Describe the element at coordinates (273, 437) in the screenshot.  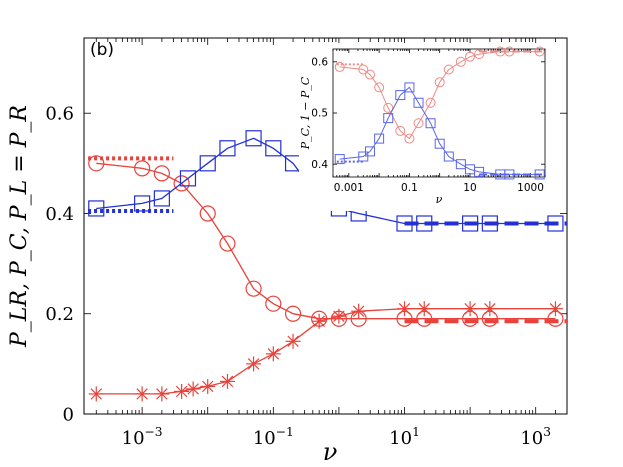
I see `x-tick-label: 10⁻¹` at that location.